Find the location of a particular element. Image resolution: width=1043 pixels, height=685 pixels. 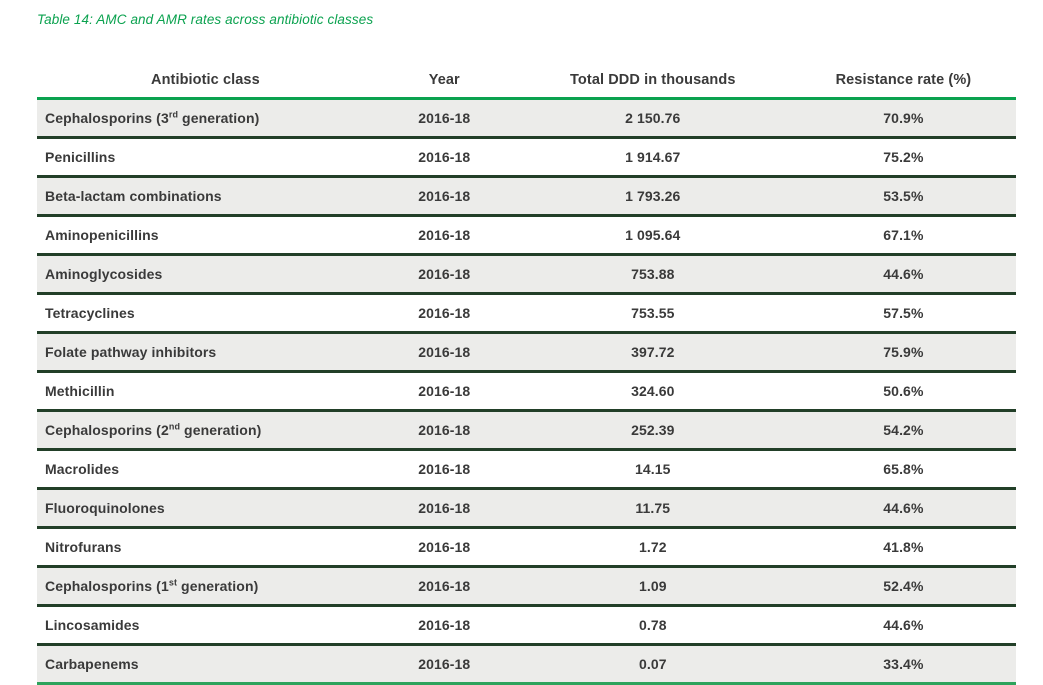

antibiotic-class-text: Cephalosporins (2 is located at coordinates (107, 430).